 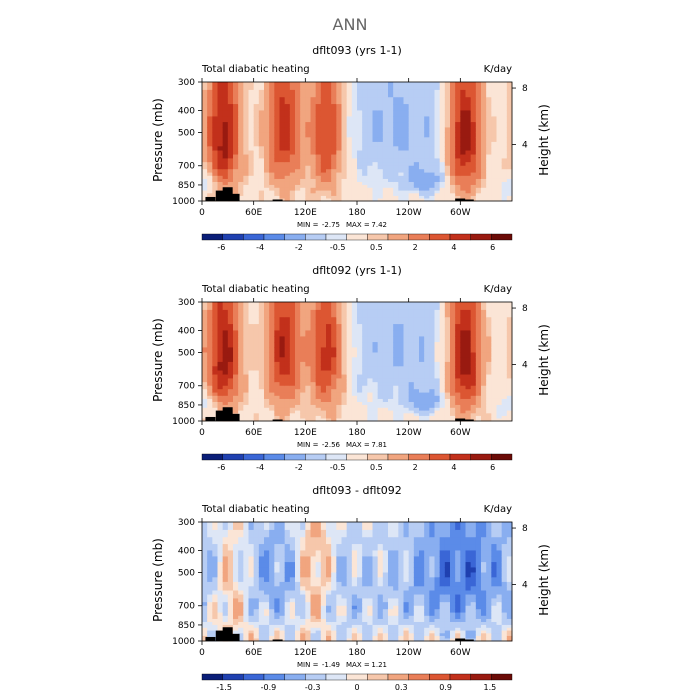 What do you see at coordinates (234, 417) in the screenshot?
I see `terrain` at bounding box center [234, 417].